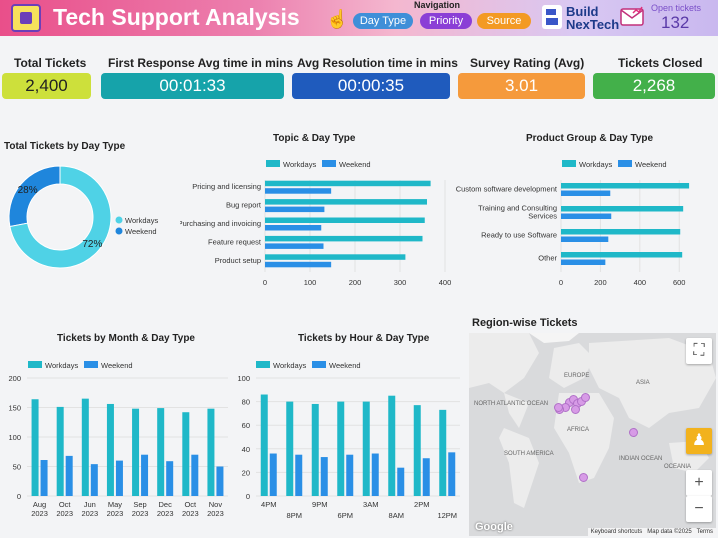 Image resolution: width=718 pixels, height=538 pixels. Describe the element at coordinates (345, 515) in the screenshot. I see `x-tick-label: 6PM` at that location.